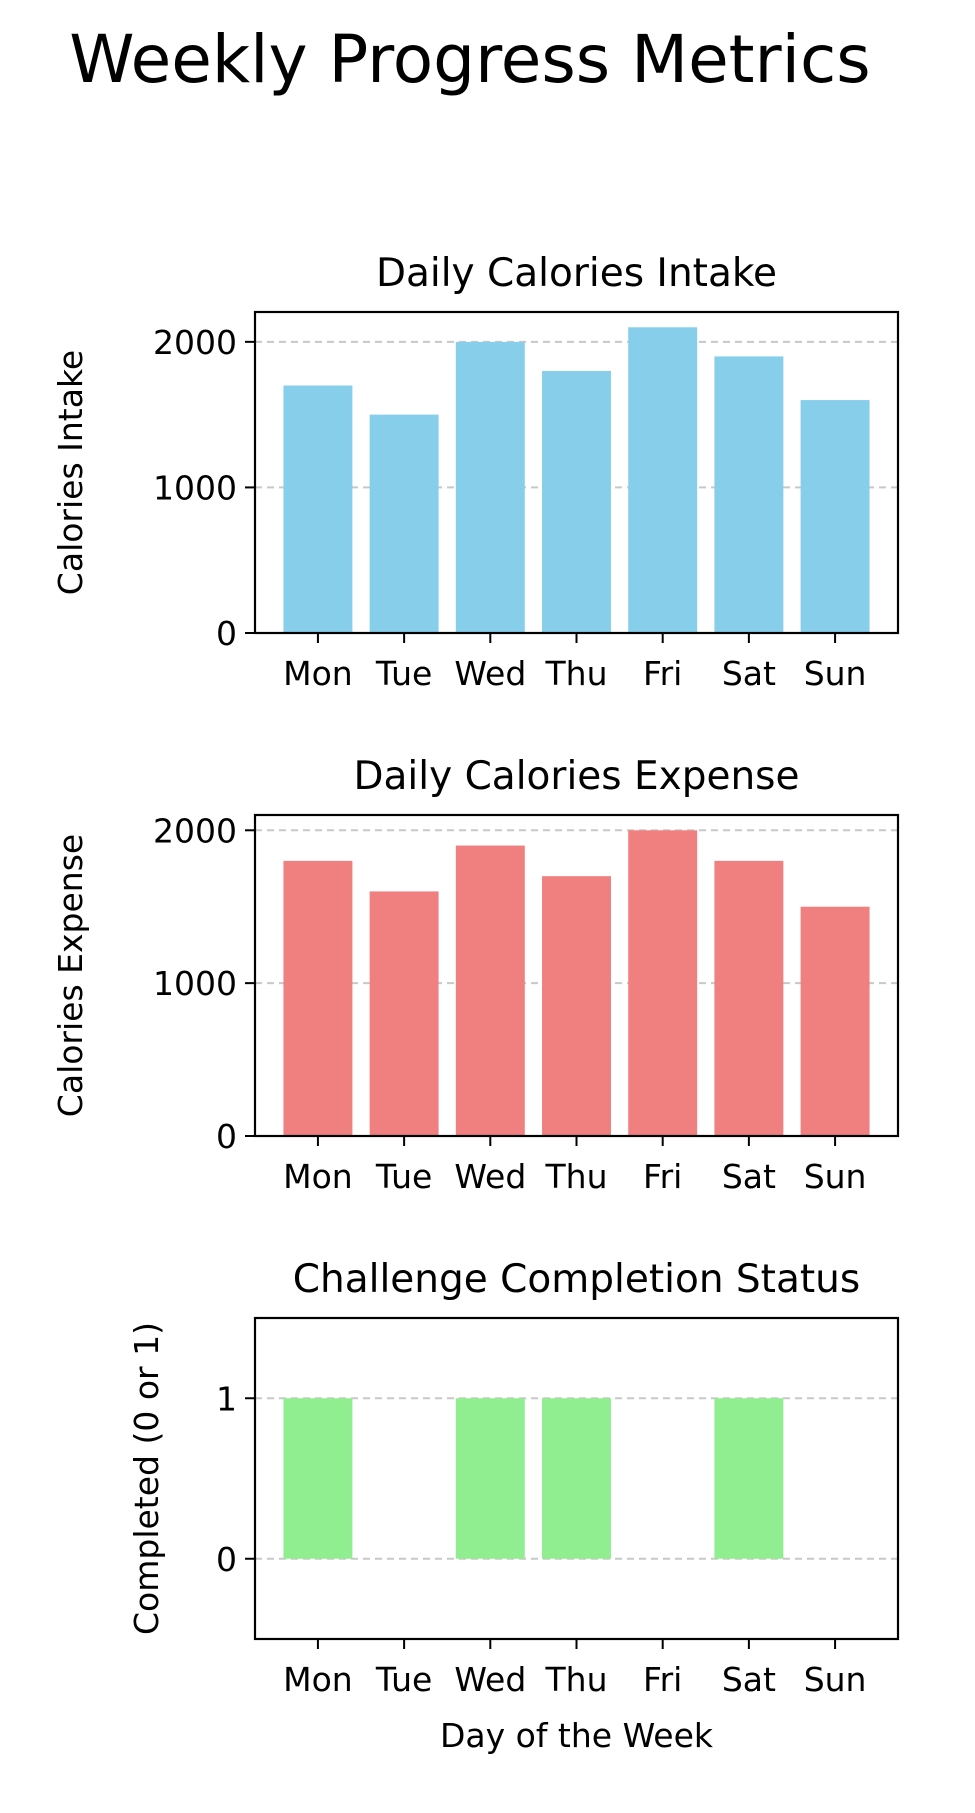 The height and width of the screenshot is (1813, 975). Describe the element at coordinates (146, 1478) in the screenshot. I see `y-axis-label: Completed (0 or 1)` at that location.